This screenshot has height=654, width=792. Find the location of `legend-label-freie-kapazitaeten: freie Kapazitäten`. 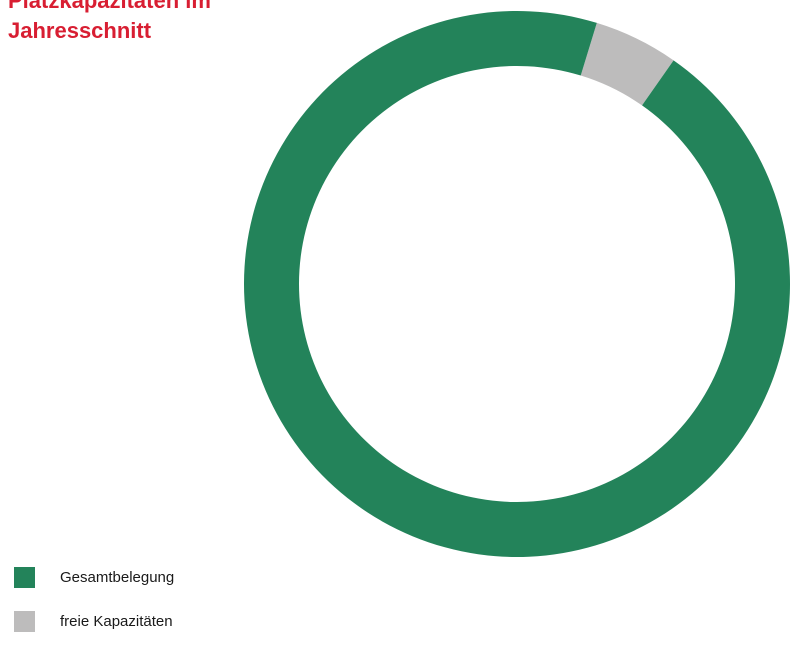

legend-label-freie-kapazitaeten: freie Kapazitäten is located at coordinates (116, 621).